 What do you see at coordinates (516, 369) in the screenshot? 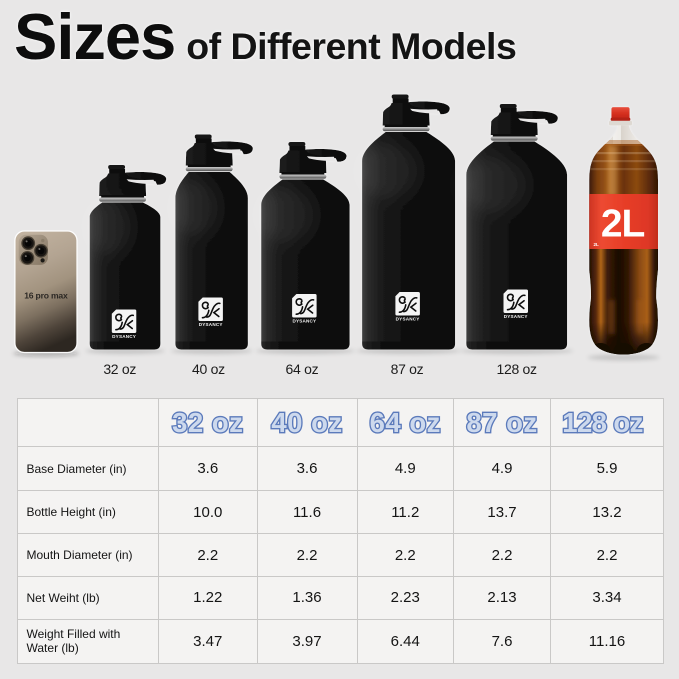
I see `svg-text: 128 oz` at bounding box center [516, 369].